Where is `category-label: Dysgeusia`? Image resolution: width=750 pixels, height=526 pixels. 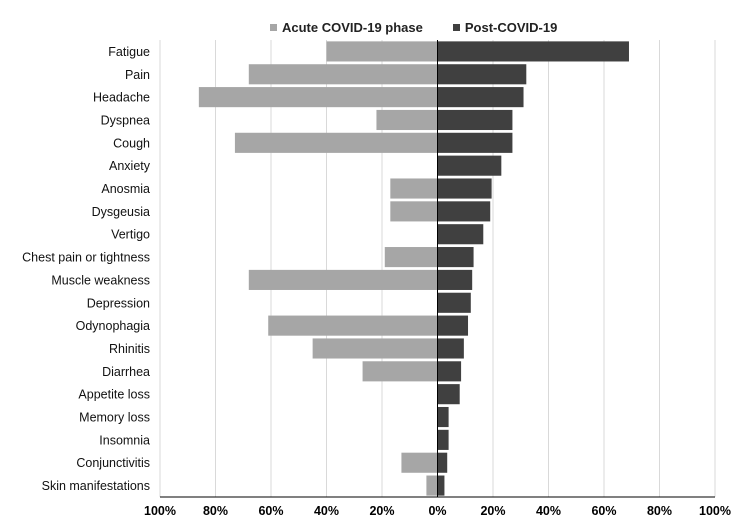
category-label: Dysgeusia is located at coordinates (121, 212).